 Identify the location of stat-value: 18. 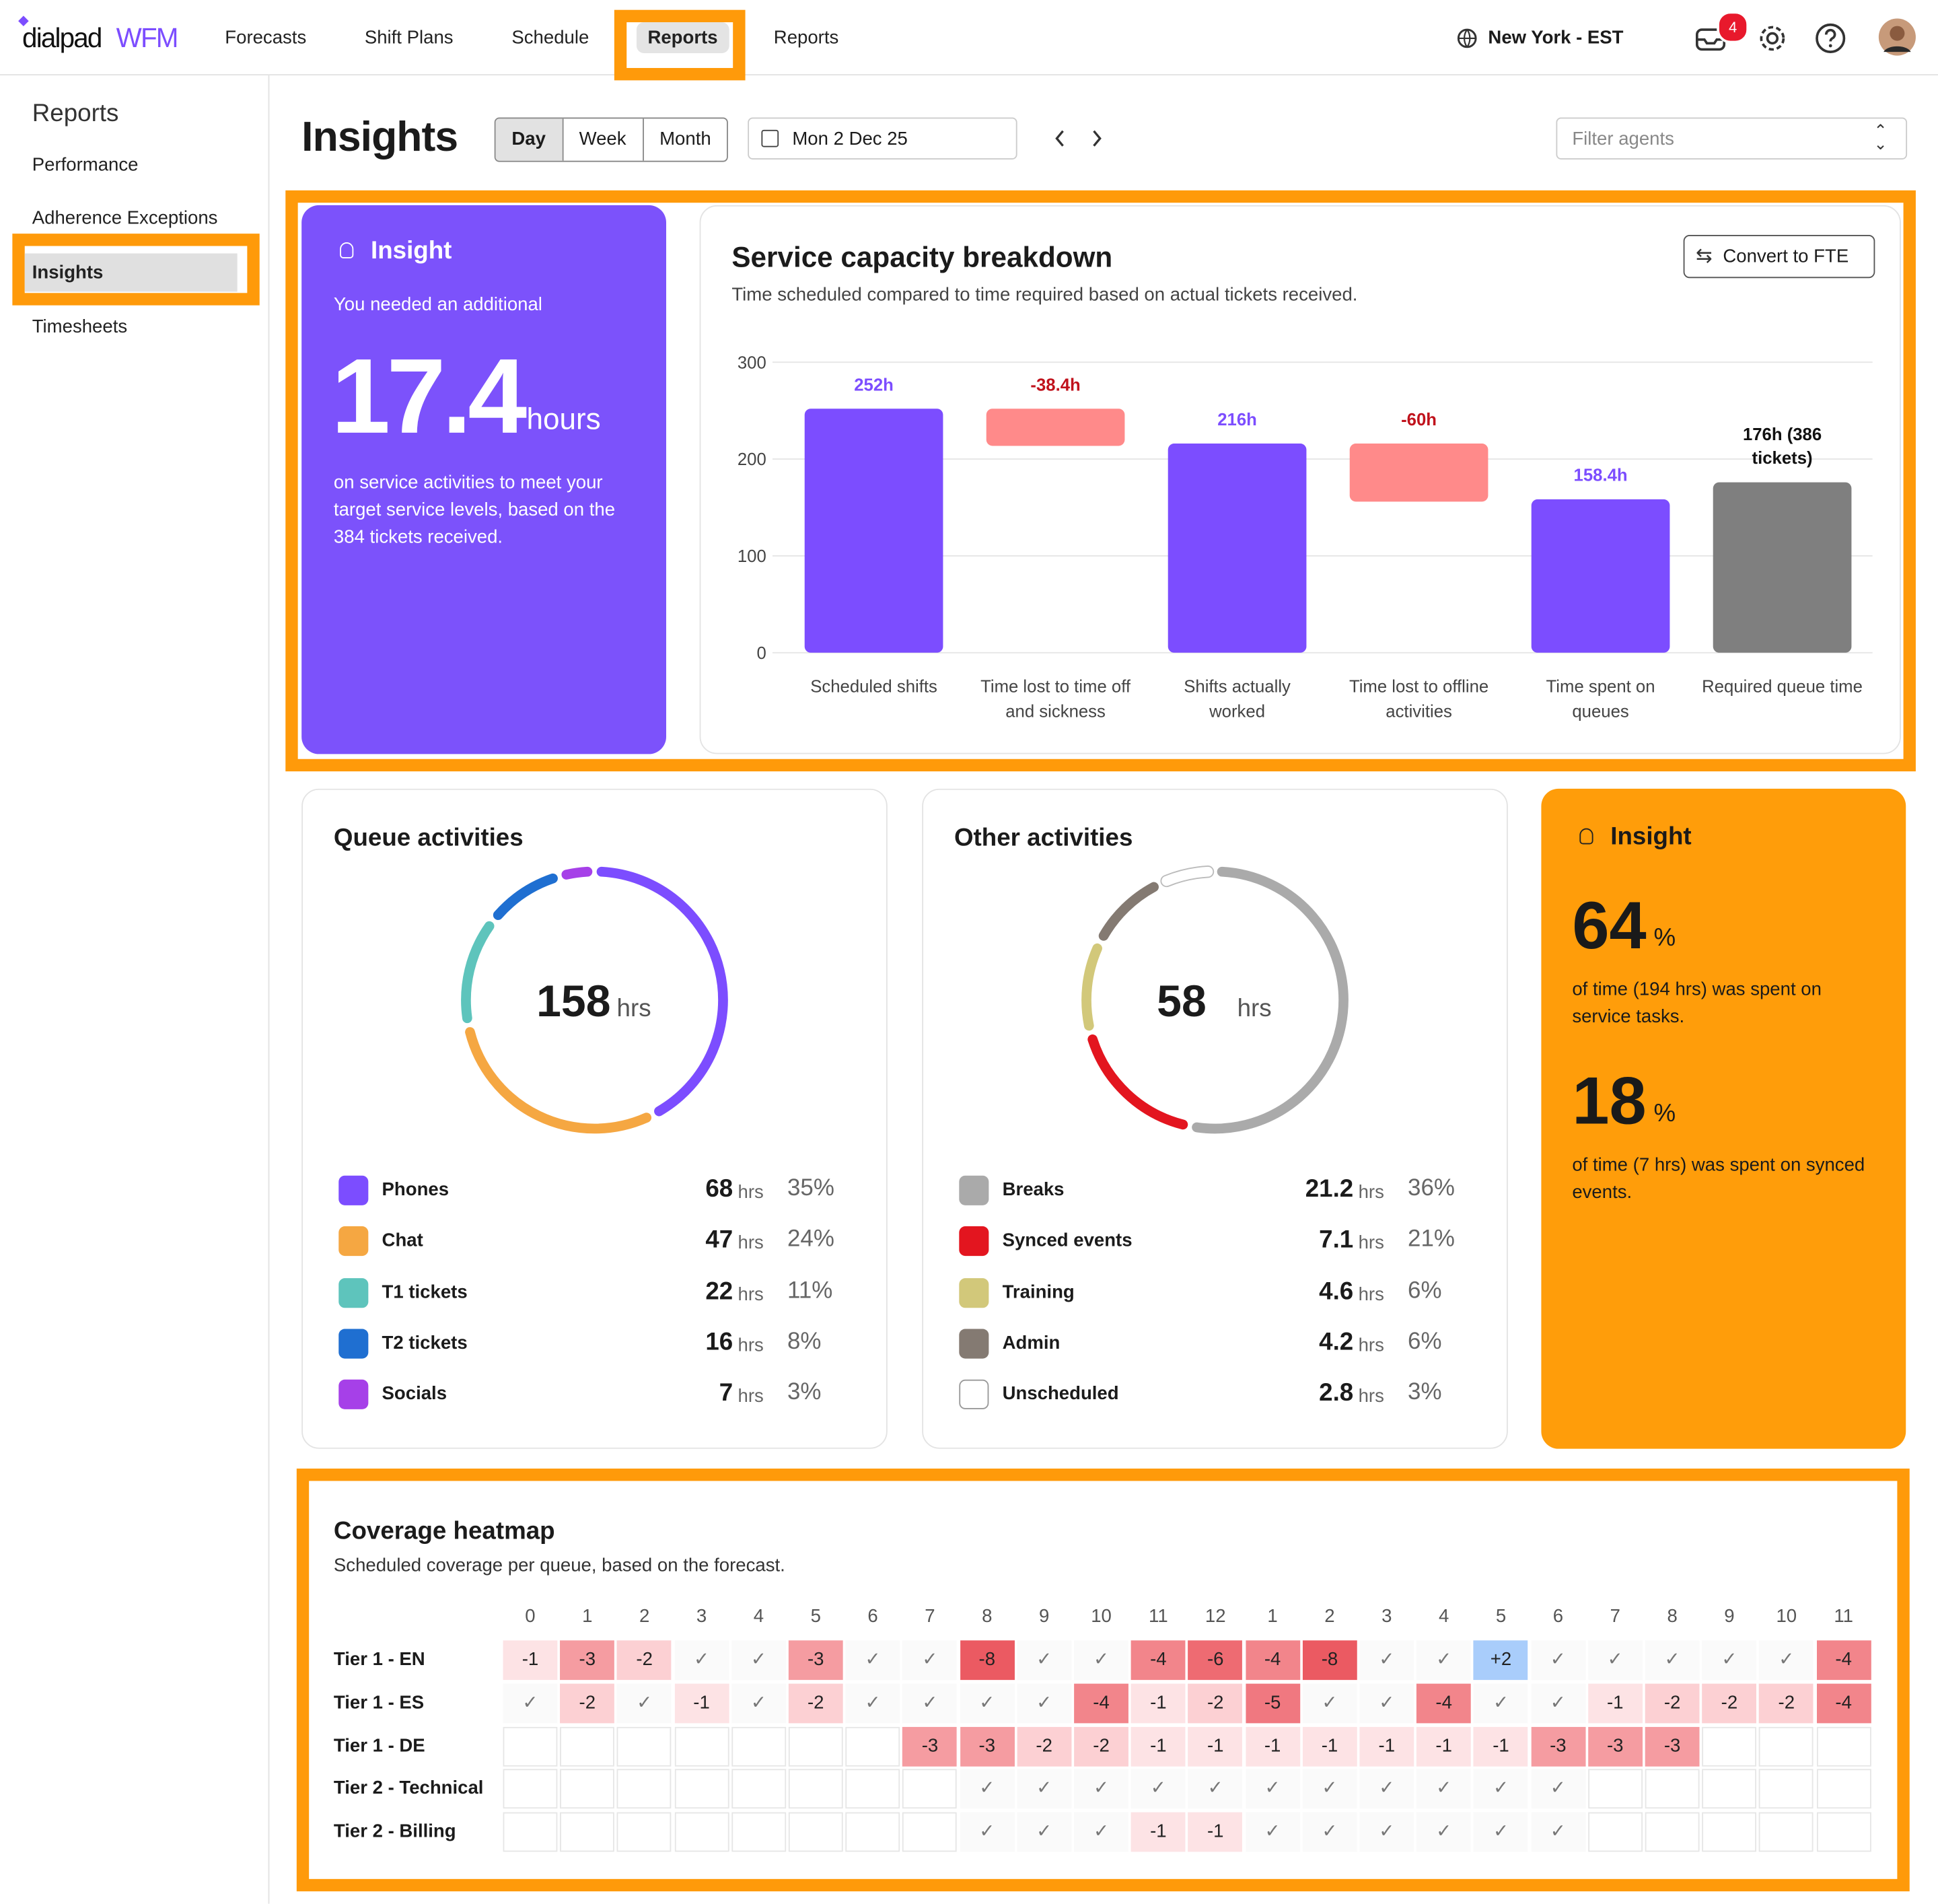
(1610, 1101).